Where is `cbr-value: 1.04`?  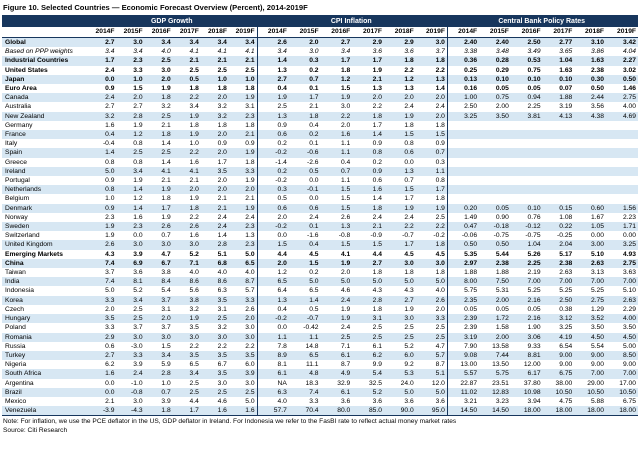 cbr-value: 1.04 is located at coordinates (558, 61).